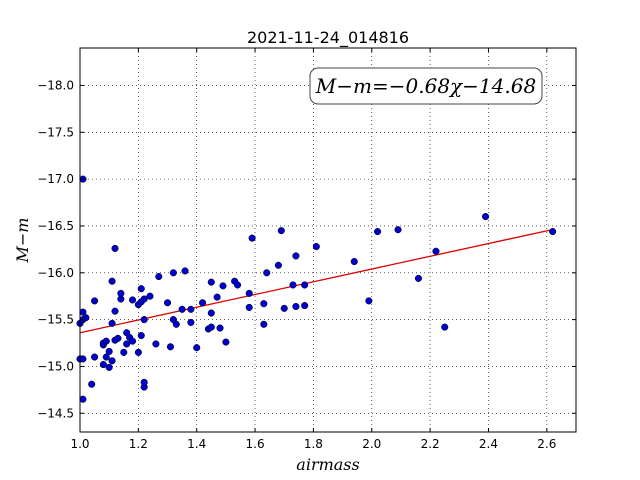  Describe the element at coordinates (196, 444) in the screenshot. I see `x-tick-label: 1.4` at that location.